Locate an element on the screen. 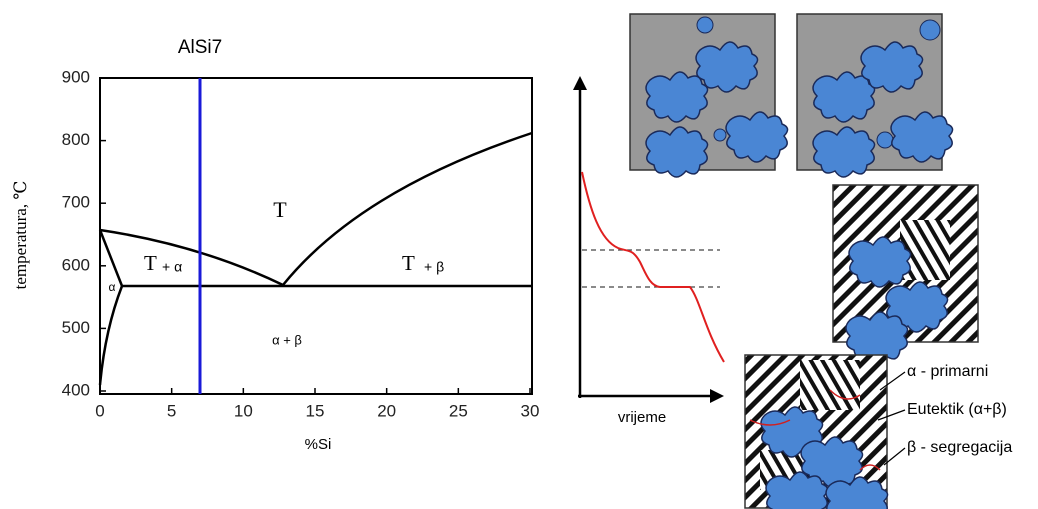 Image resolution: width=1038 pixels, height=509 pixels. microstructure-primary is located at coordinates (875, 95).